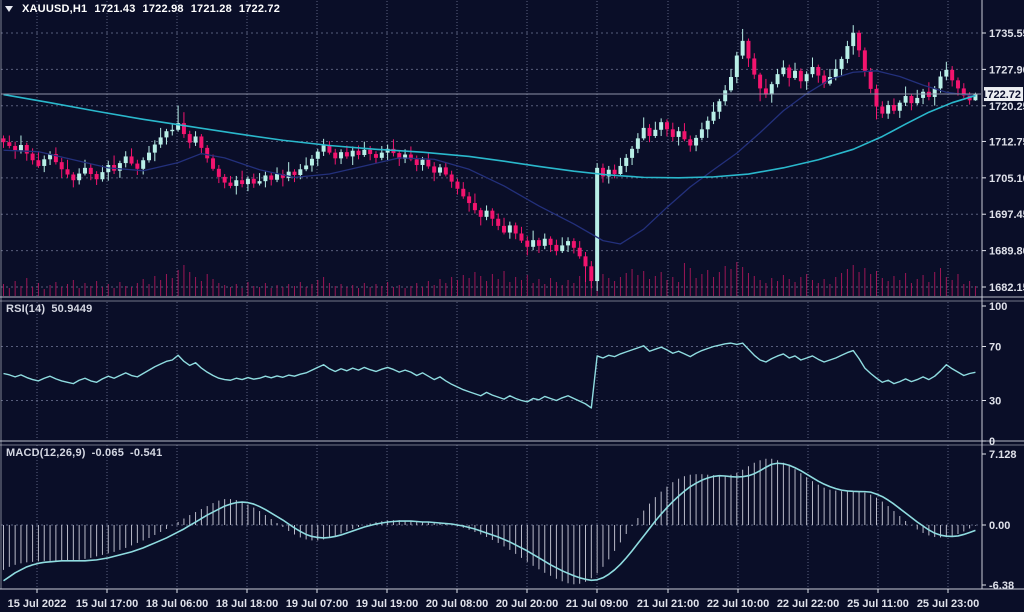 This screenshot has width=1024, height=612. I want to click on svg-text: 1722.72, so click(1001, 95).